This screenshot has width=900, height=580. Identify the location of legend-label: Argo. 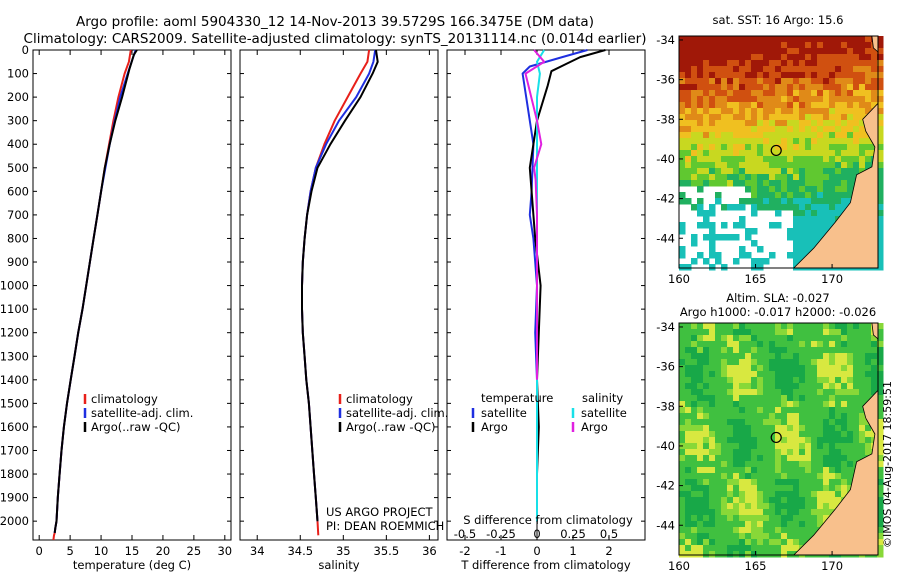
(494, 427).